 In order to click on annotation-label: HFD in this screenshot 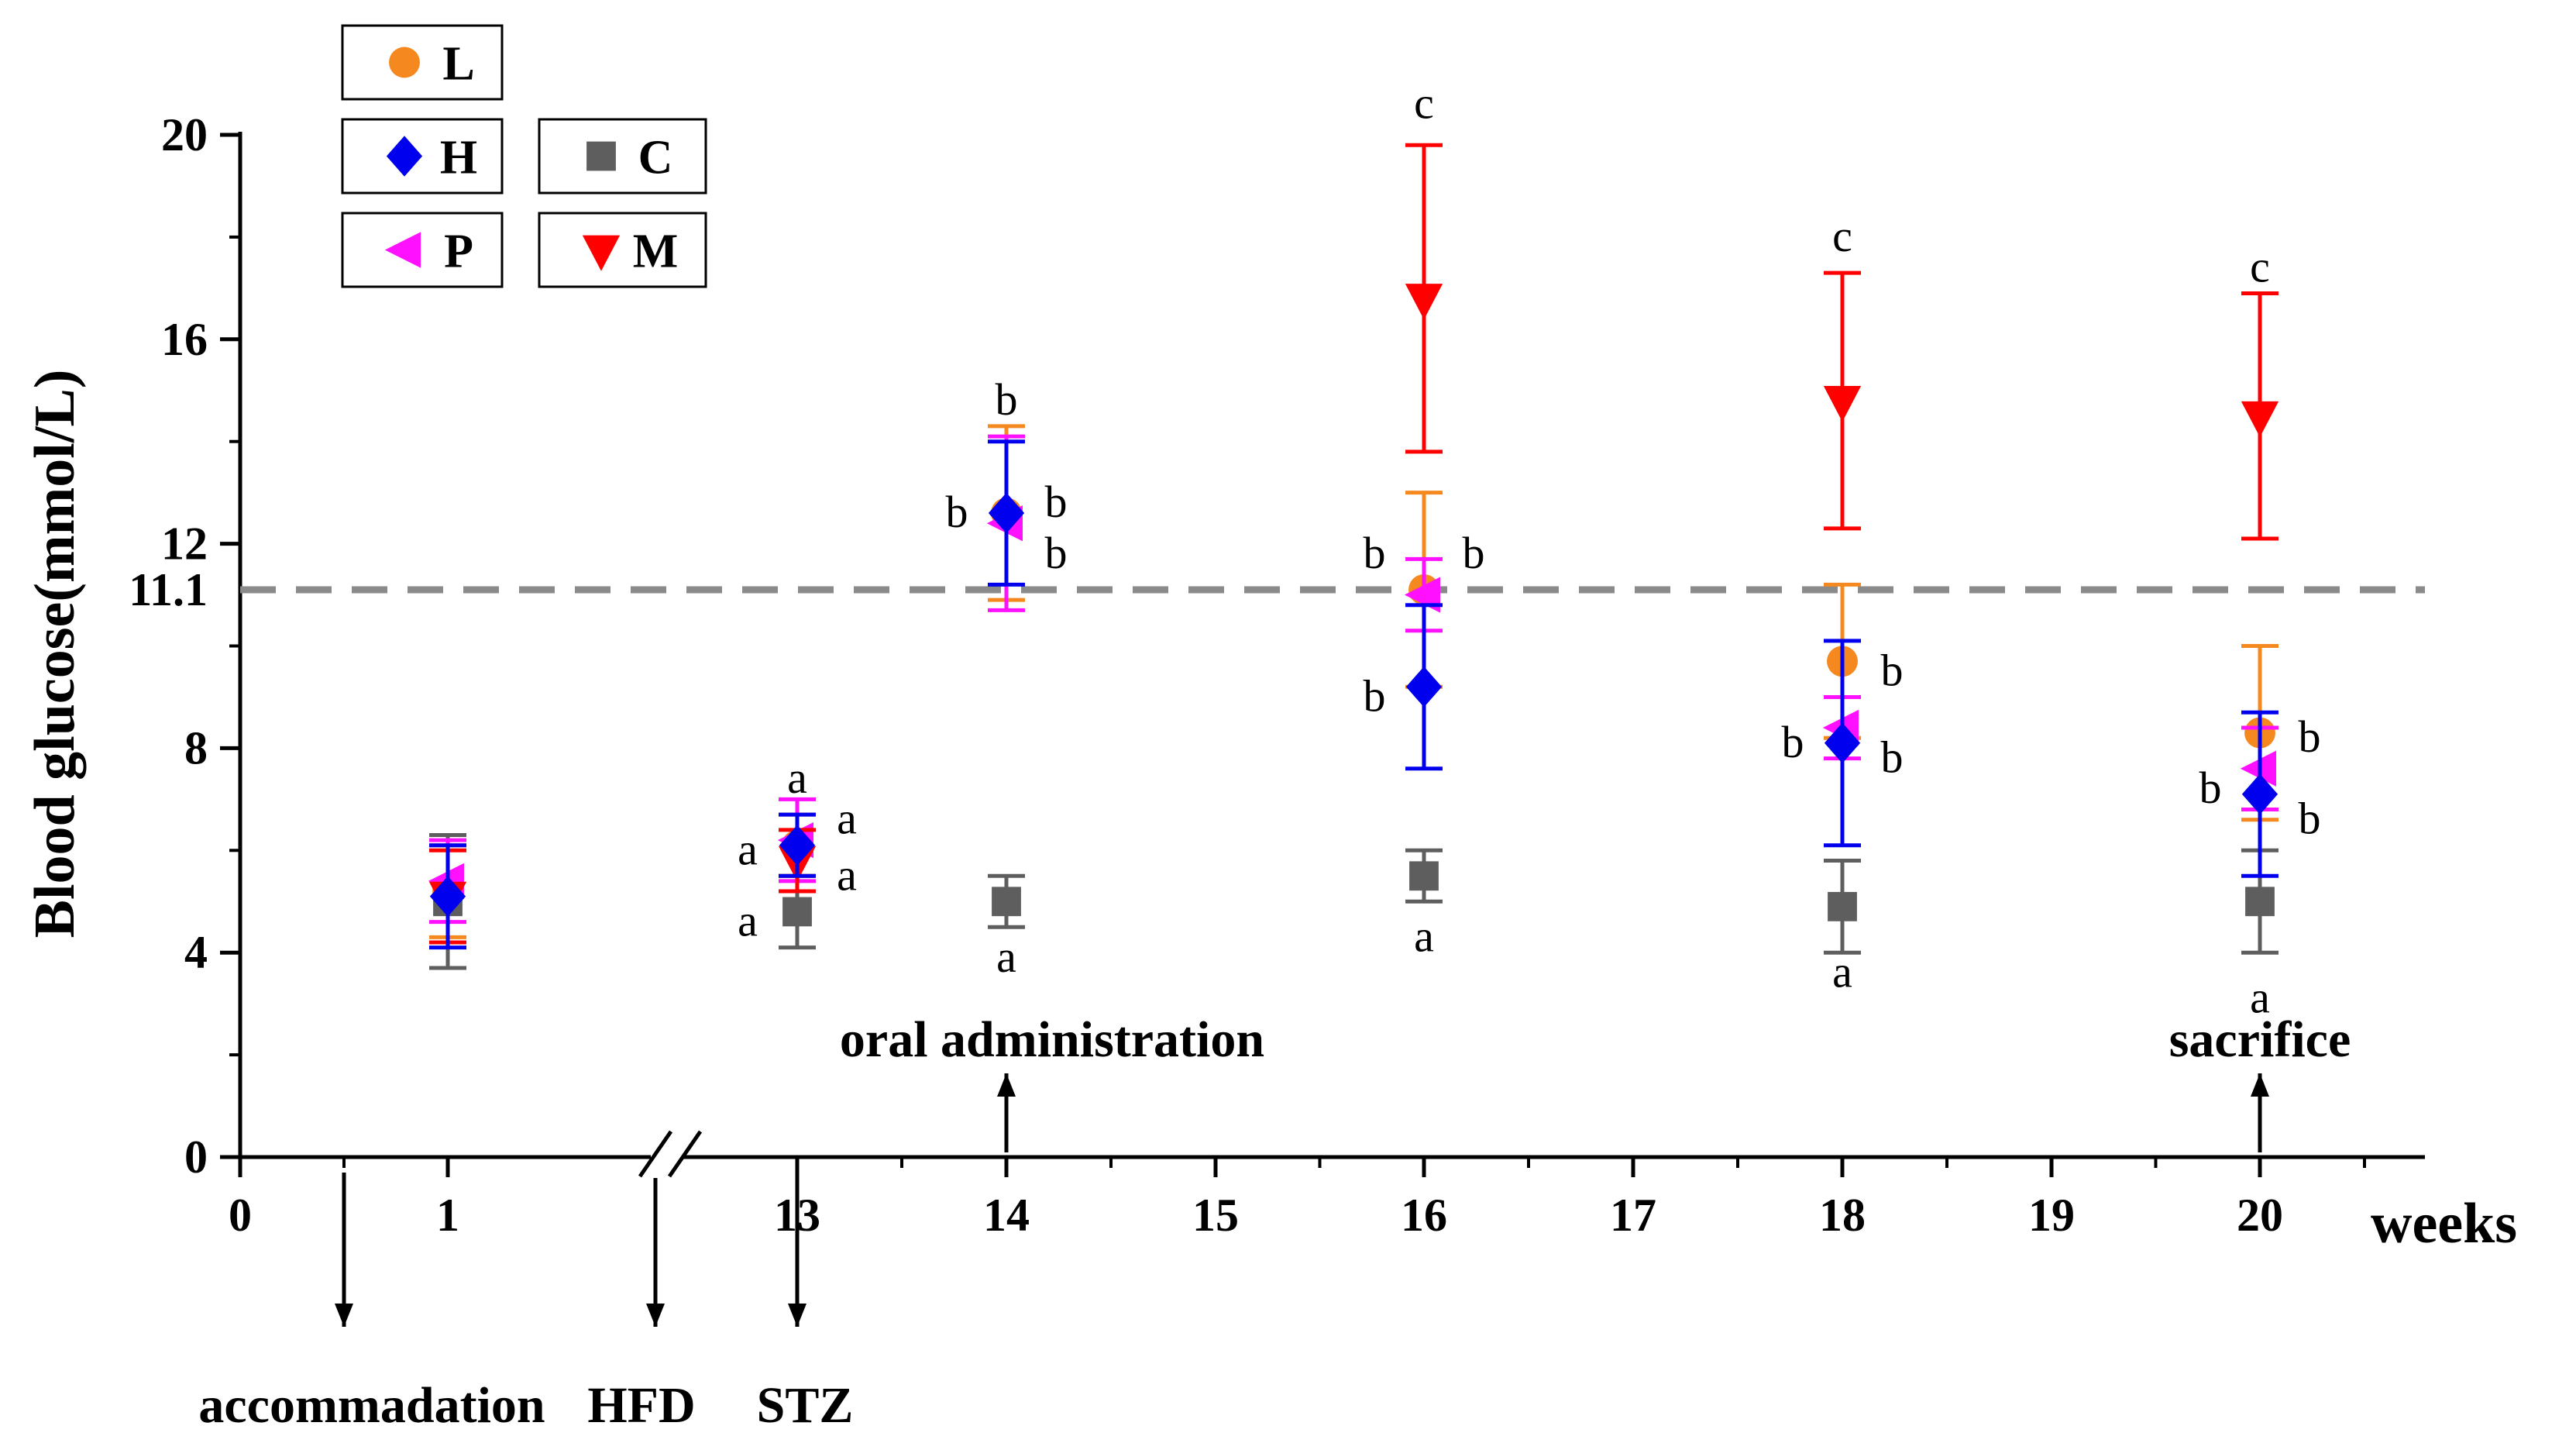, I will do `click(641, 1405)`.